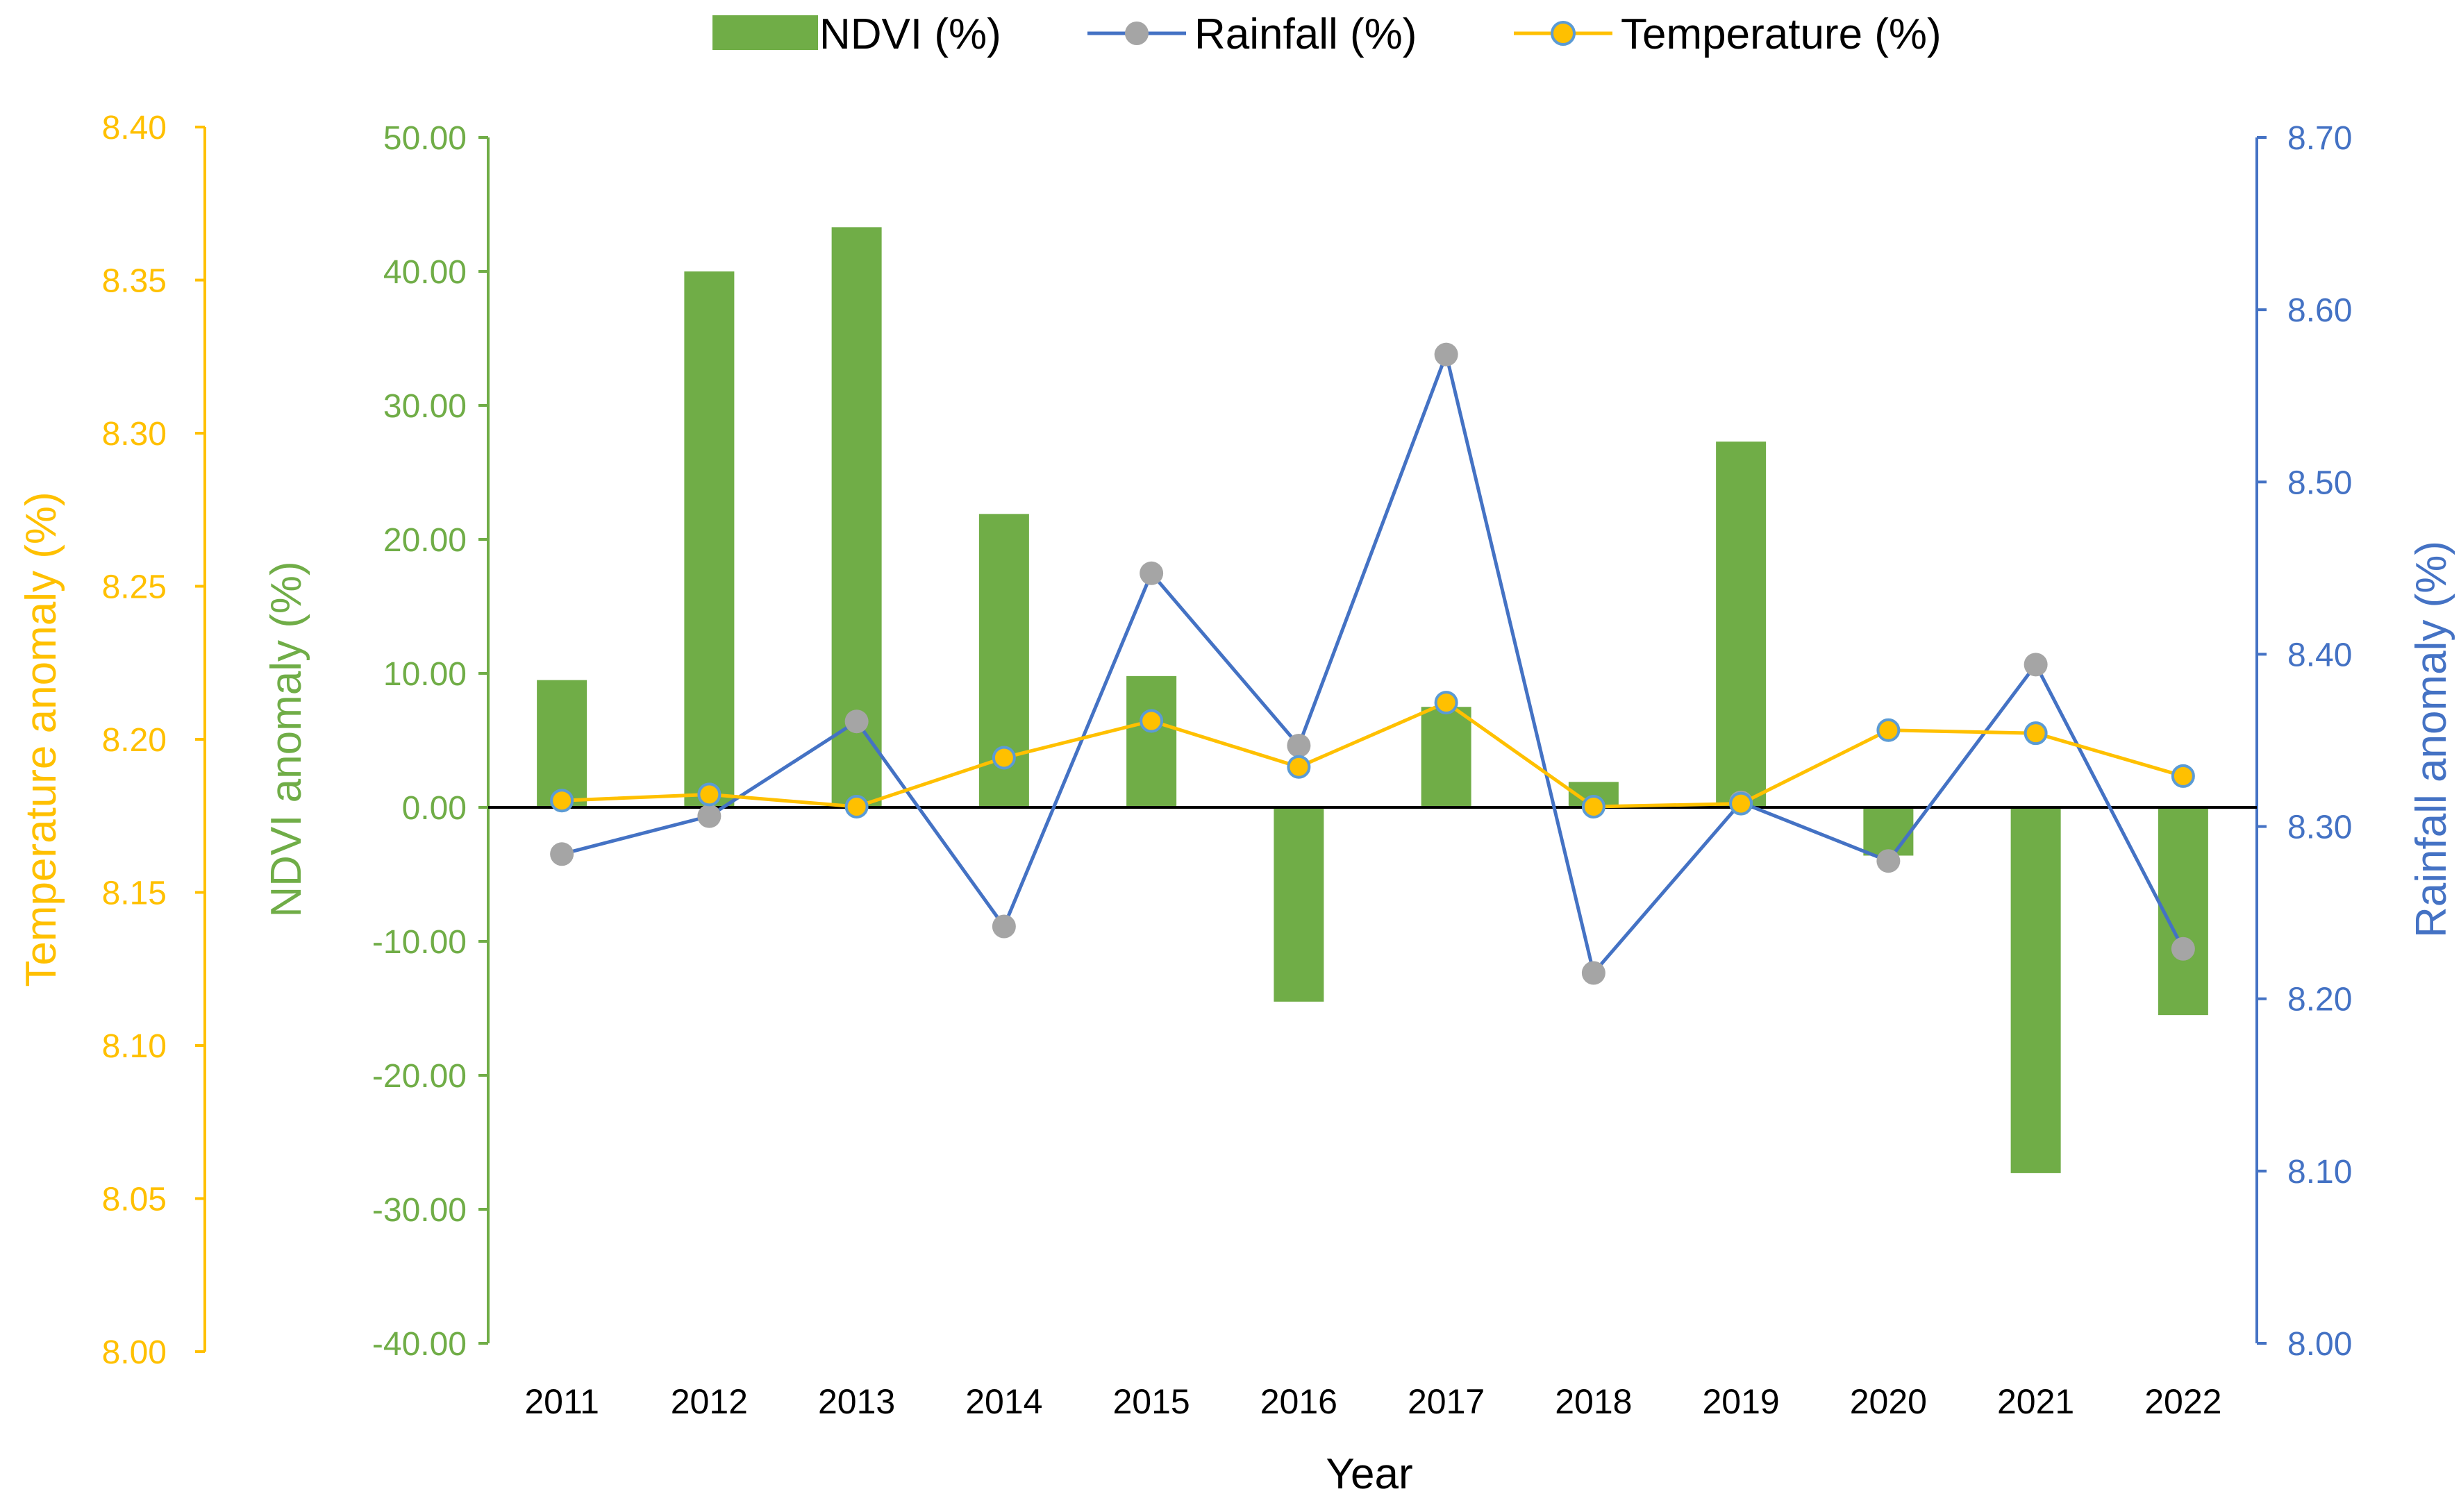 This screenshot has width=2461, height=1512. What do you see at coordinates (134, 1046) in the screenshot?
I see `temperature-tick-label: 8.10` at bounding box center [134, 1046].